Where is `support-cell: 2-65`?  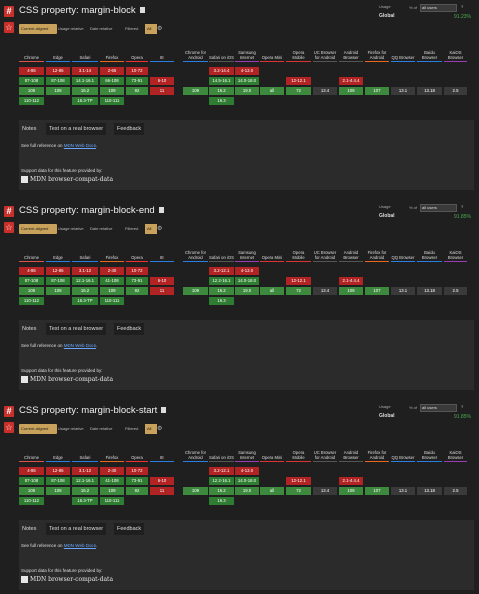 support-cell: 2-65 is located at coordinates (112, 71).